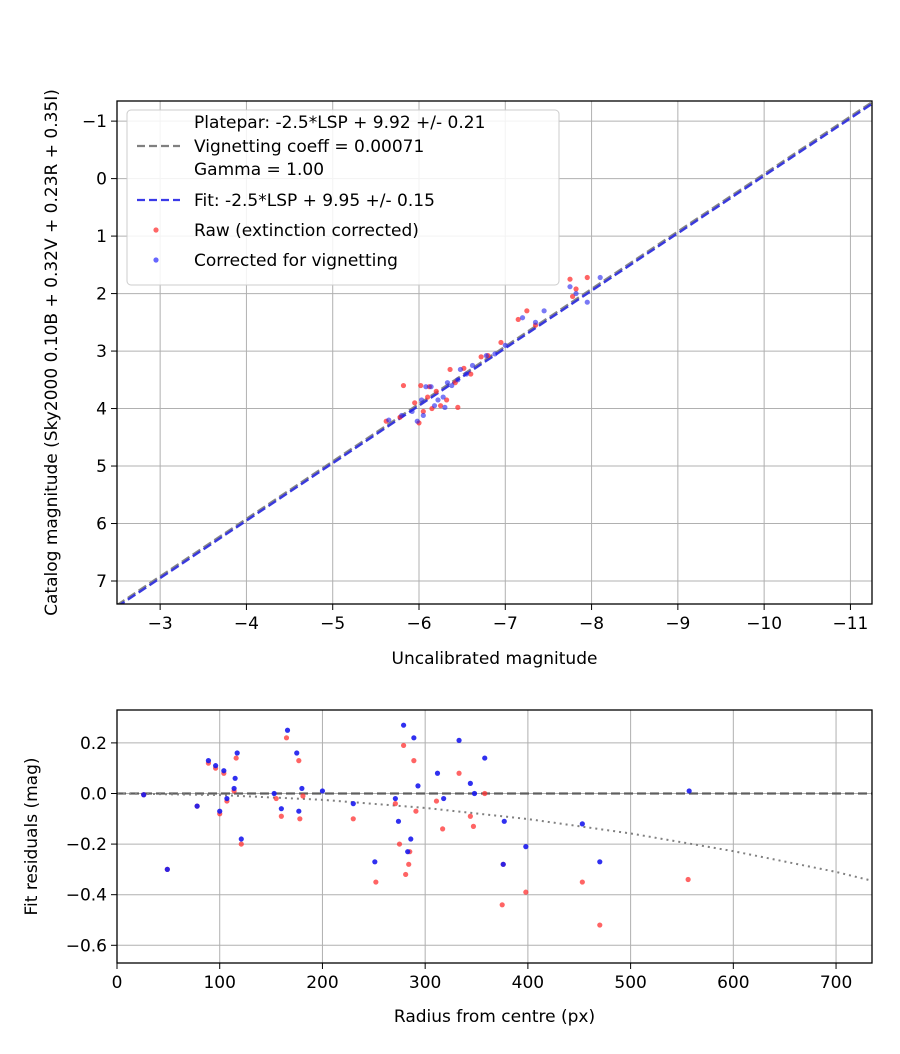 The image size is (900, 1054). I want to click on x-tick-label: −8, so click(591, 624).